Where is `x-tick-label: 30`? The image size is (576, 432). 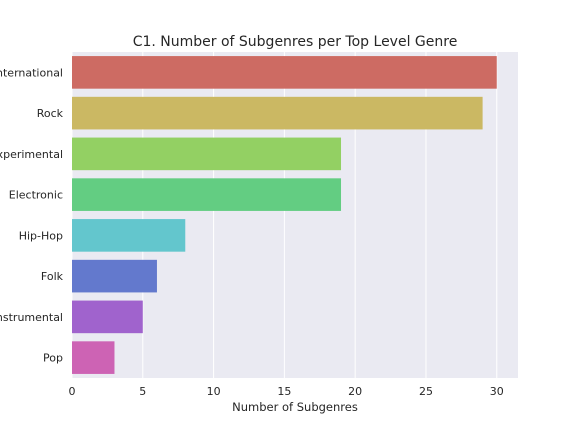
x-tick-label: 30 is located at coordinates (497, 391).